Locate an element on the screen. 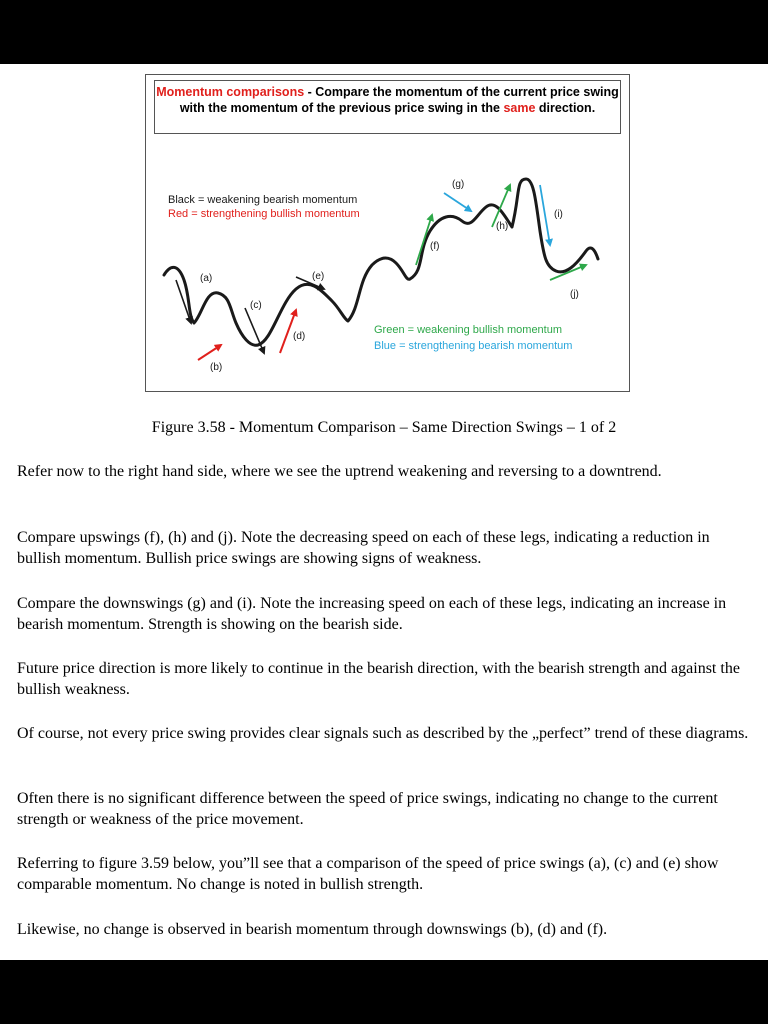 Image resolution: width=768 pixels, height=1024 pixels. figure-title-same: same is located at coordinates (519, 108).